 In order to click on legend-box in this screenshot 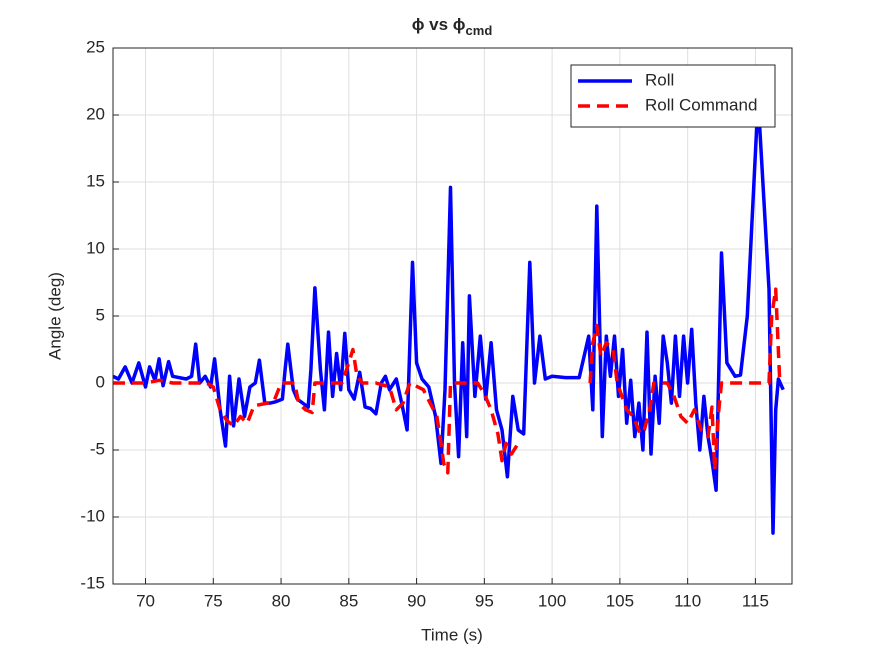, I will do `click(673, 96)`.